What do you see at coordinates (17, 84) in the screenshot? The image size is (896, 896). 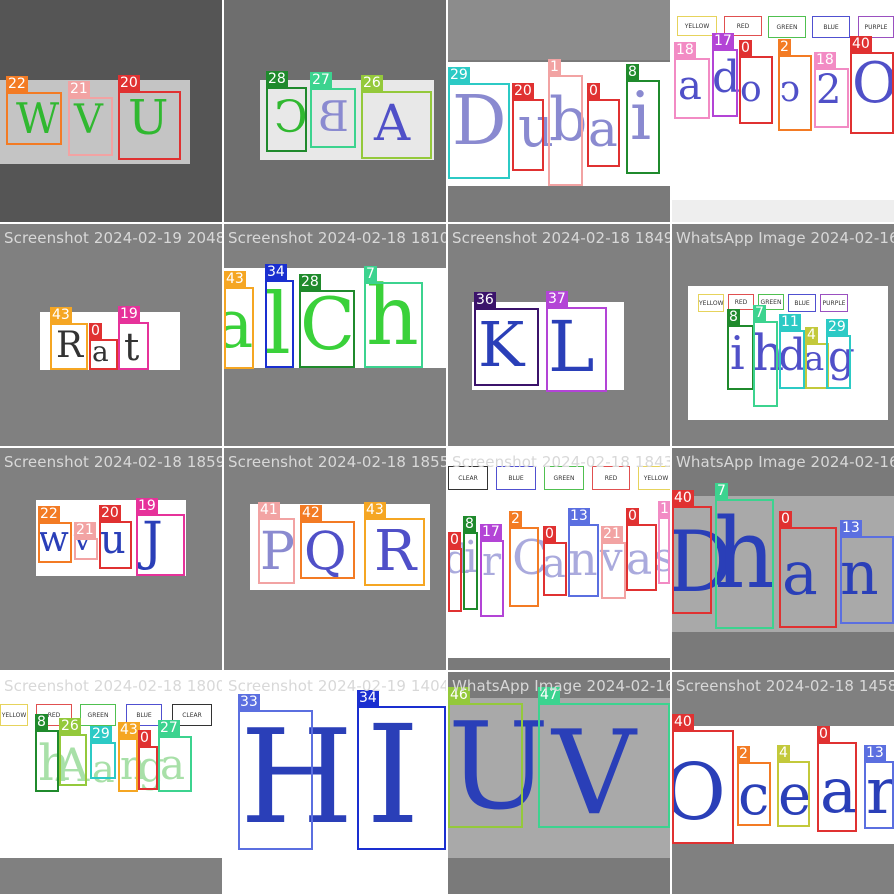 I see `detection-class-label: 22` at bounding box center [17, 84].